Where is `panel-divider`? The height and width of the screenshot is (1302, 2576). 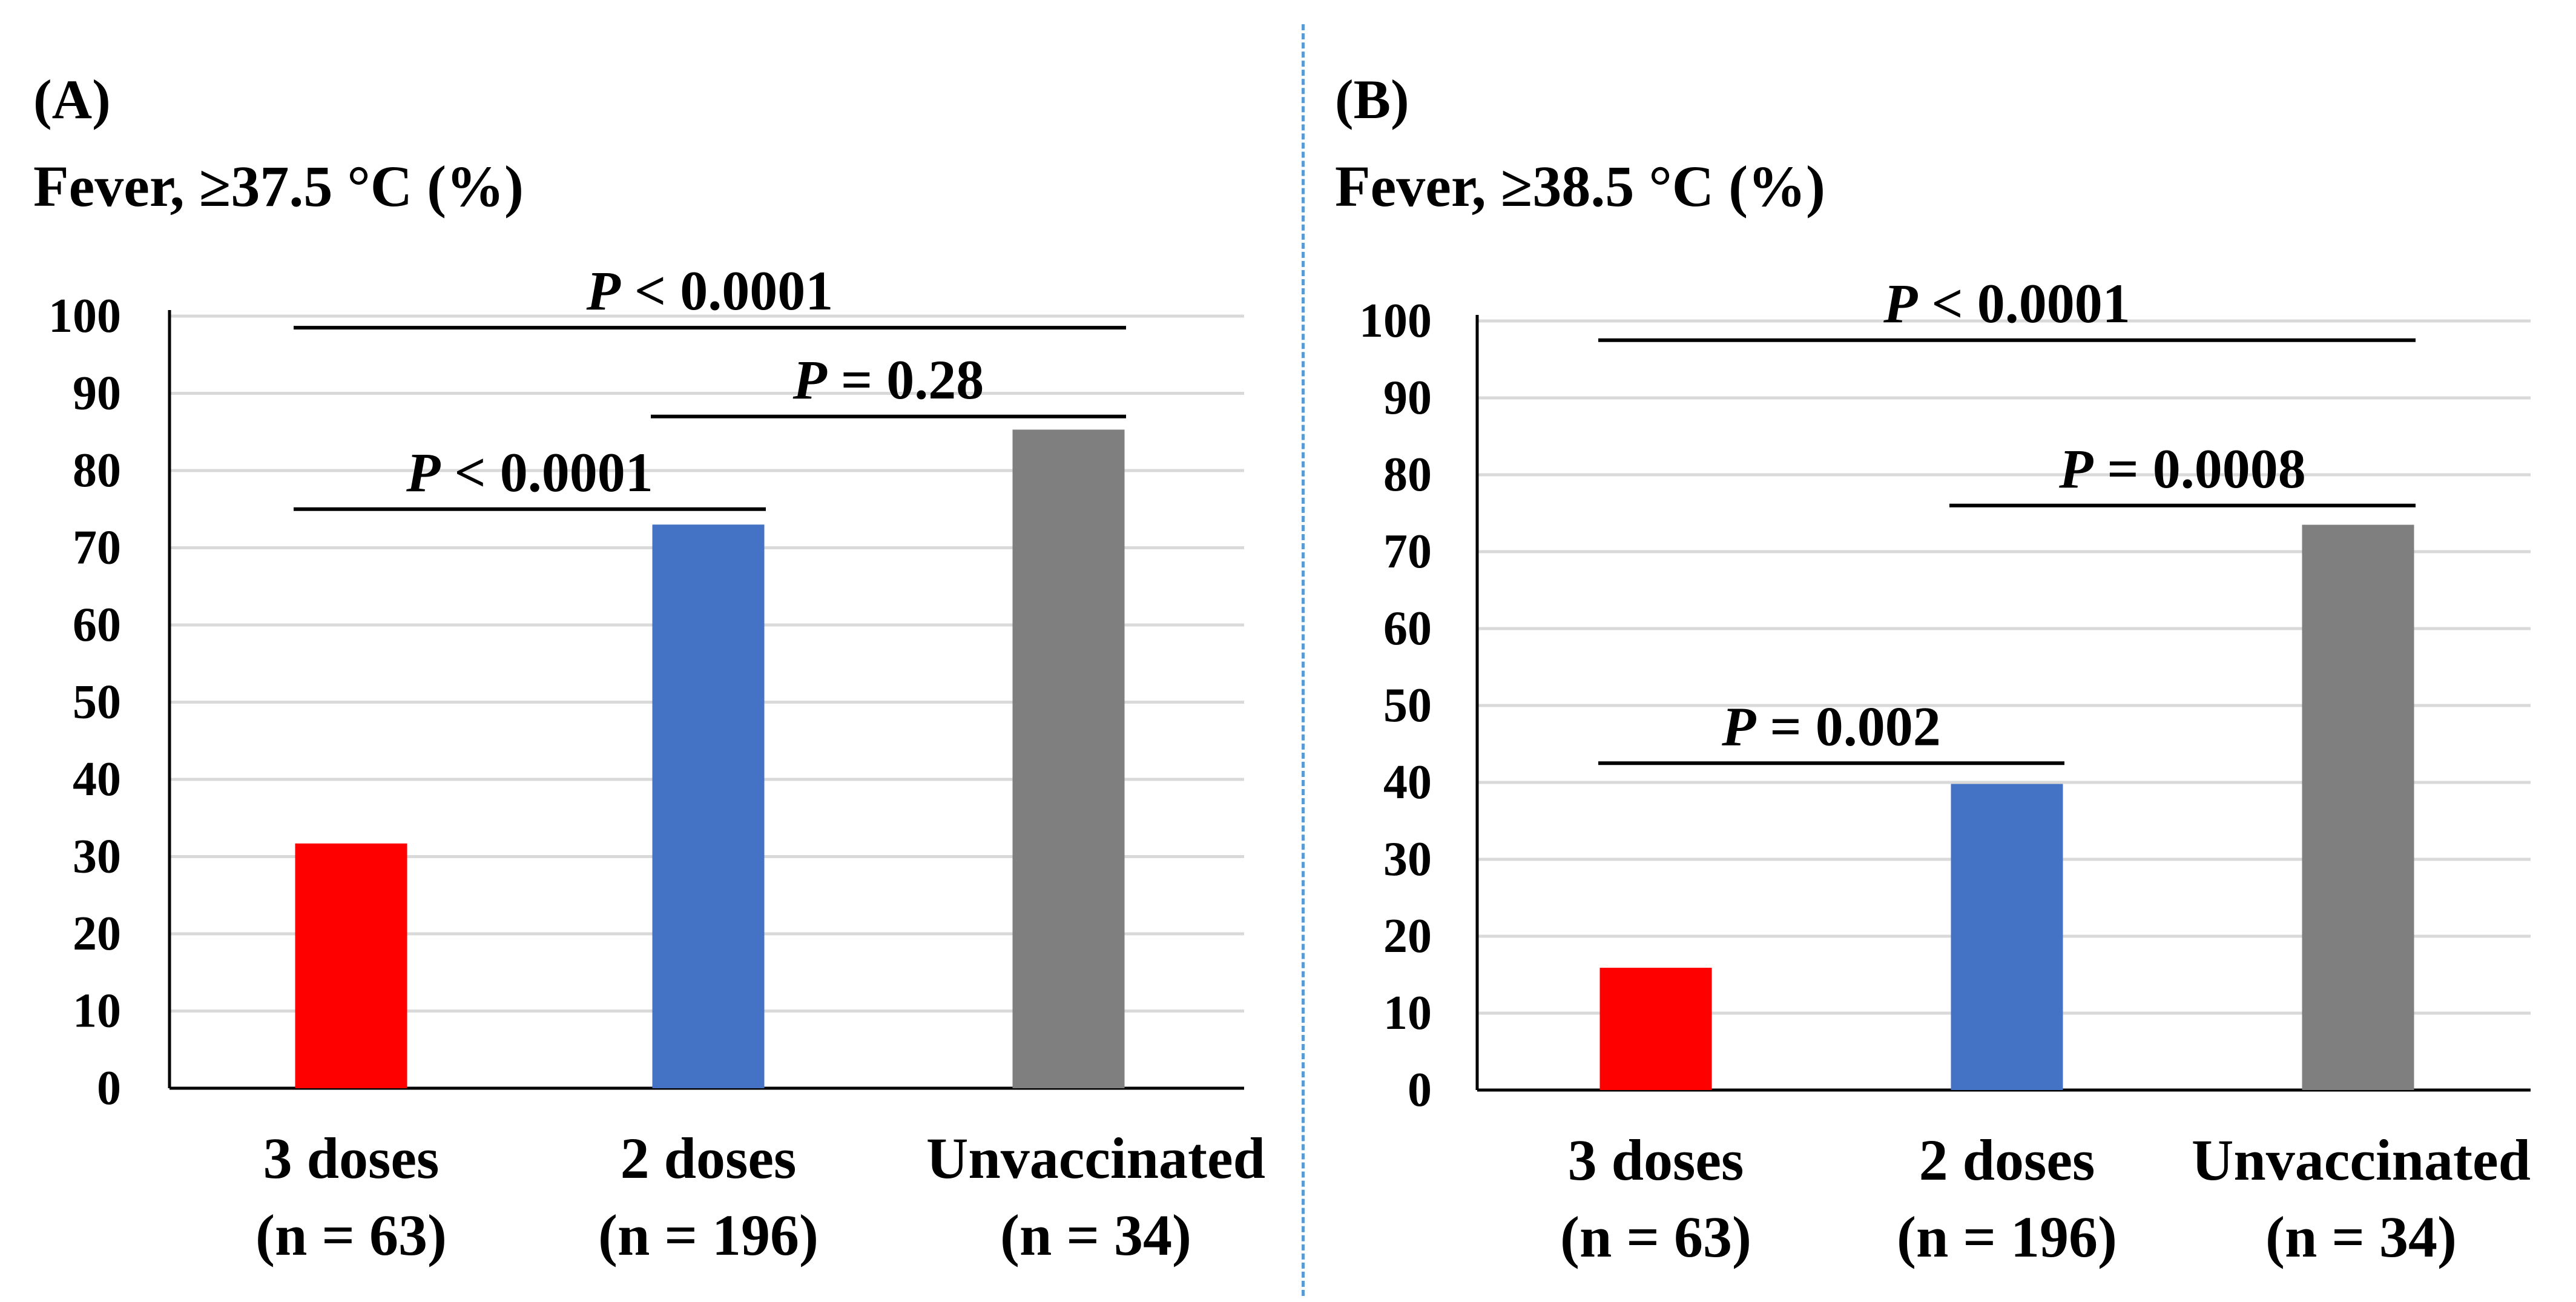 panel-divider is located at coordinates (1303, 660).